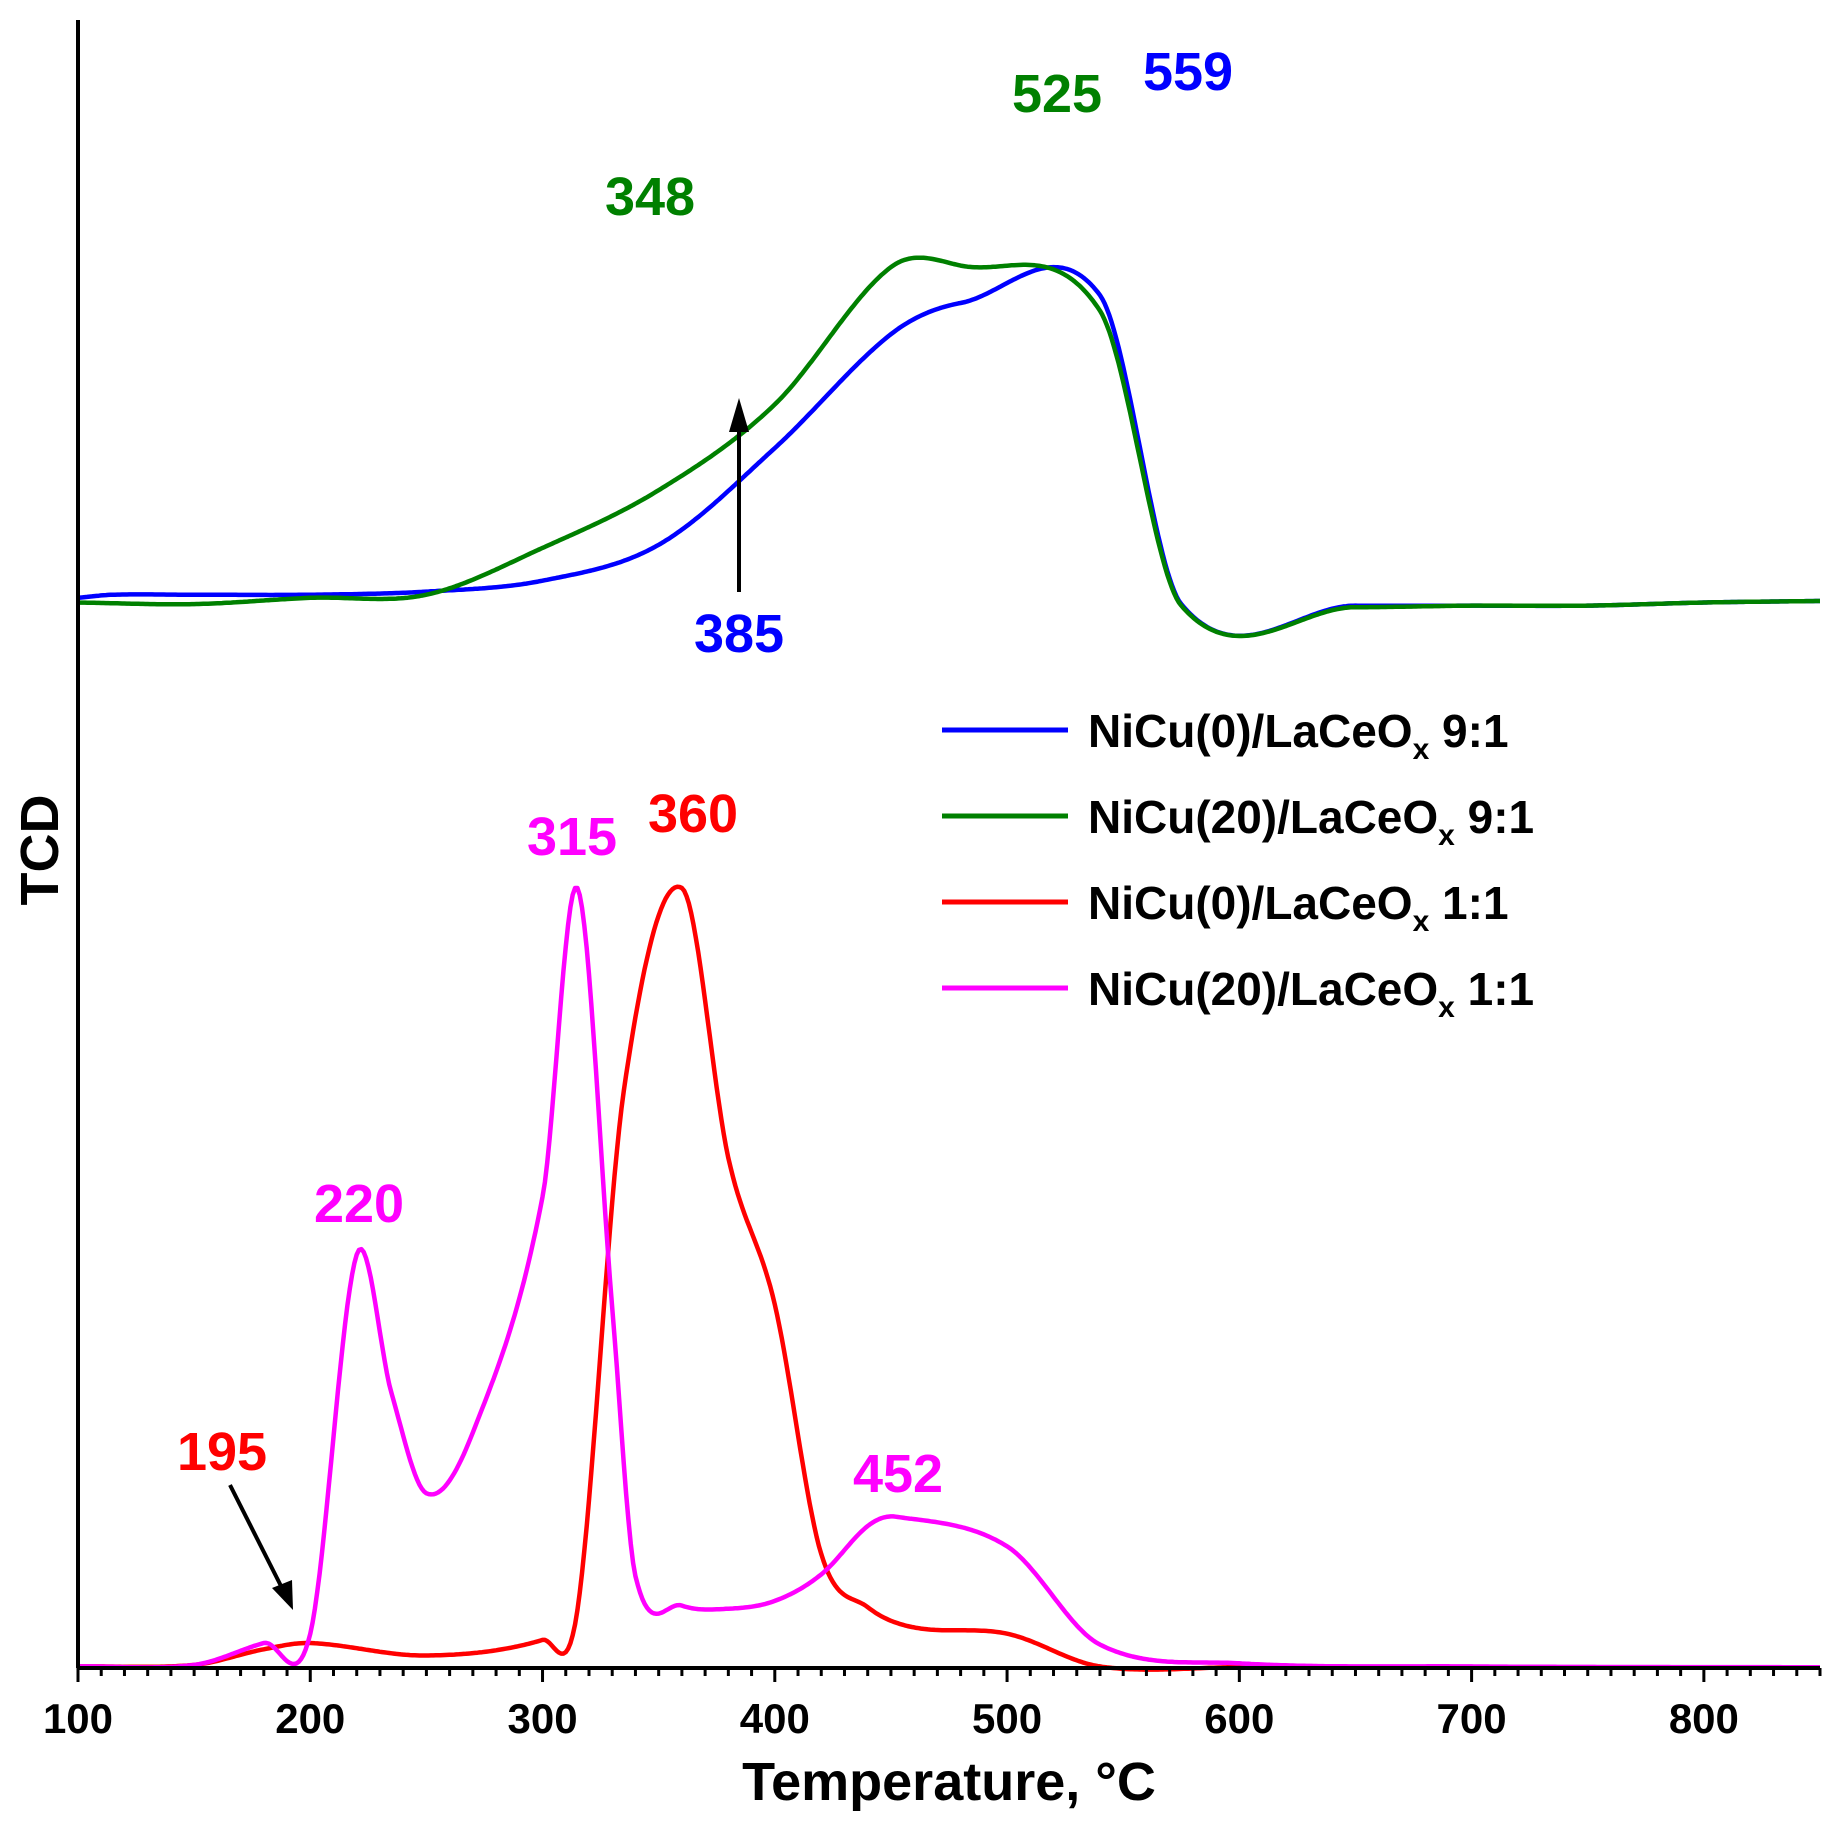  Describe the element at coordinates (282, 1595) in the screenshot. I see `arrow-195-head` at that location.